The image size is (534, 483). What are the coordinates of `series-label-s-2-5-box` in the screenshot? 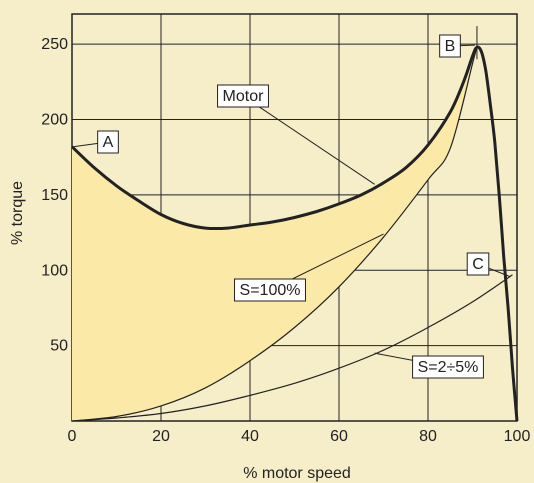 It's located at (448, 367).